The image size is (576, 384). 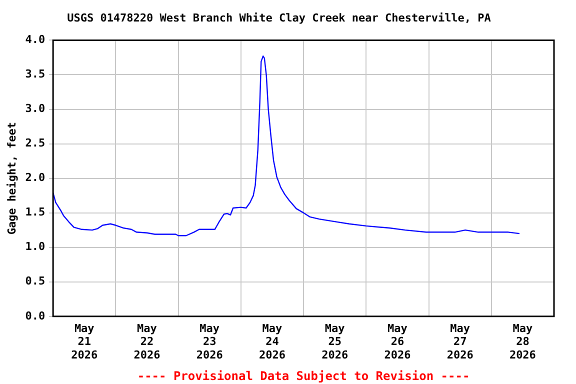 I want to click on chart-title: USGS 01478220 West Branch White Clay Creek near Chesterville, PA, so click(x=279, y=17).